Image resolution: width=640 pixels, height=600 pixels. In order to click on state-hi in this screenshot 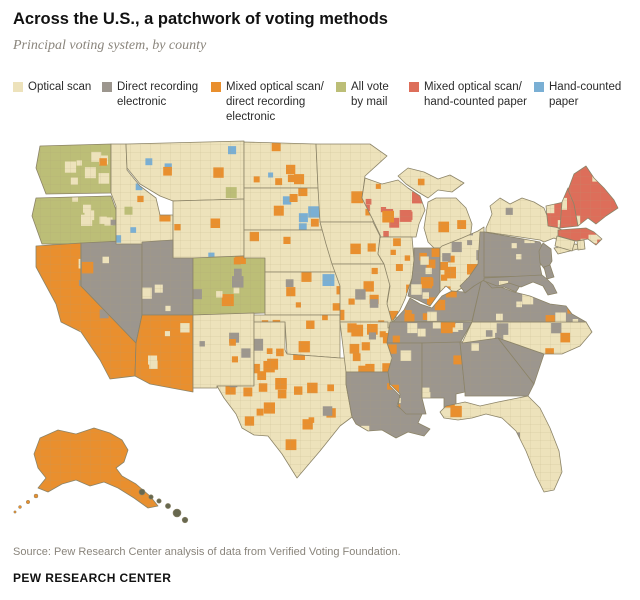, I will do `click(163, 506)`.